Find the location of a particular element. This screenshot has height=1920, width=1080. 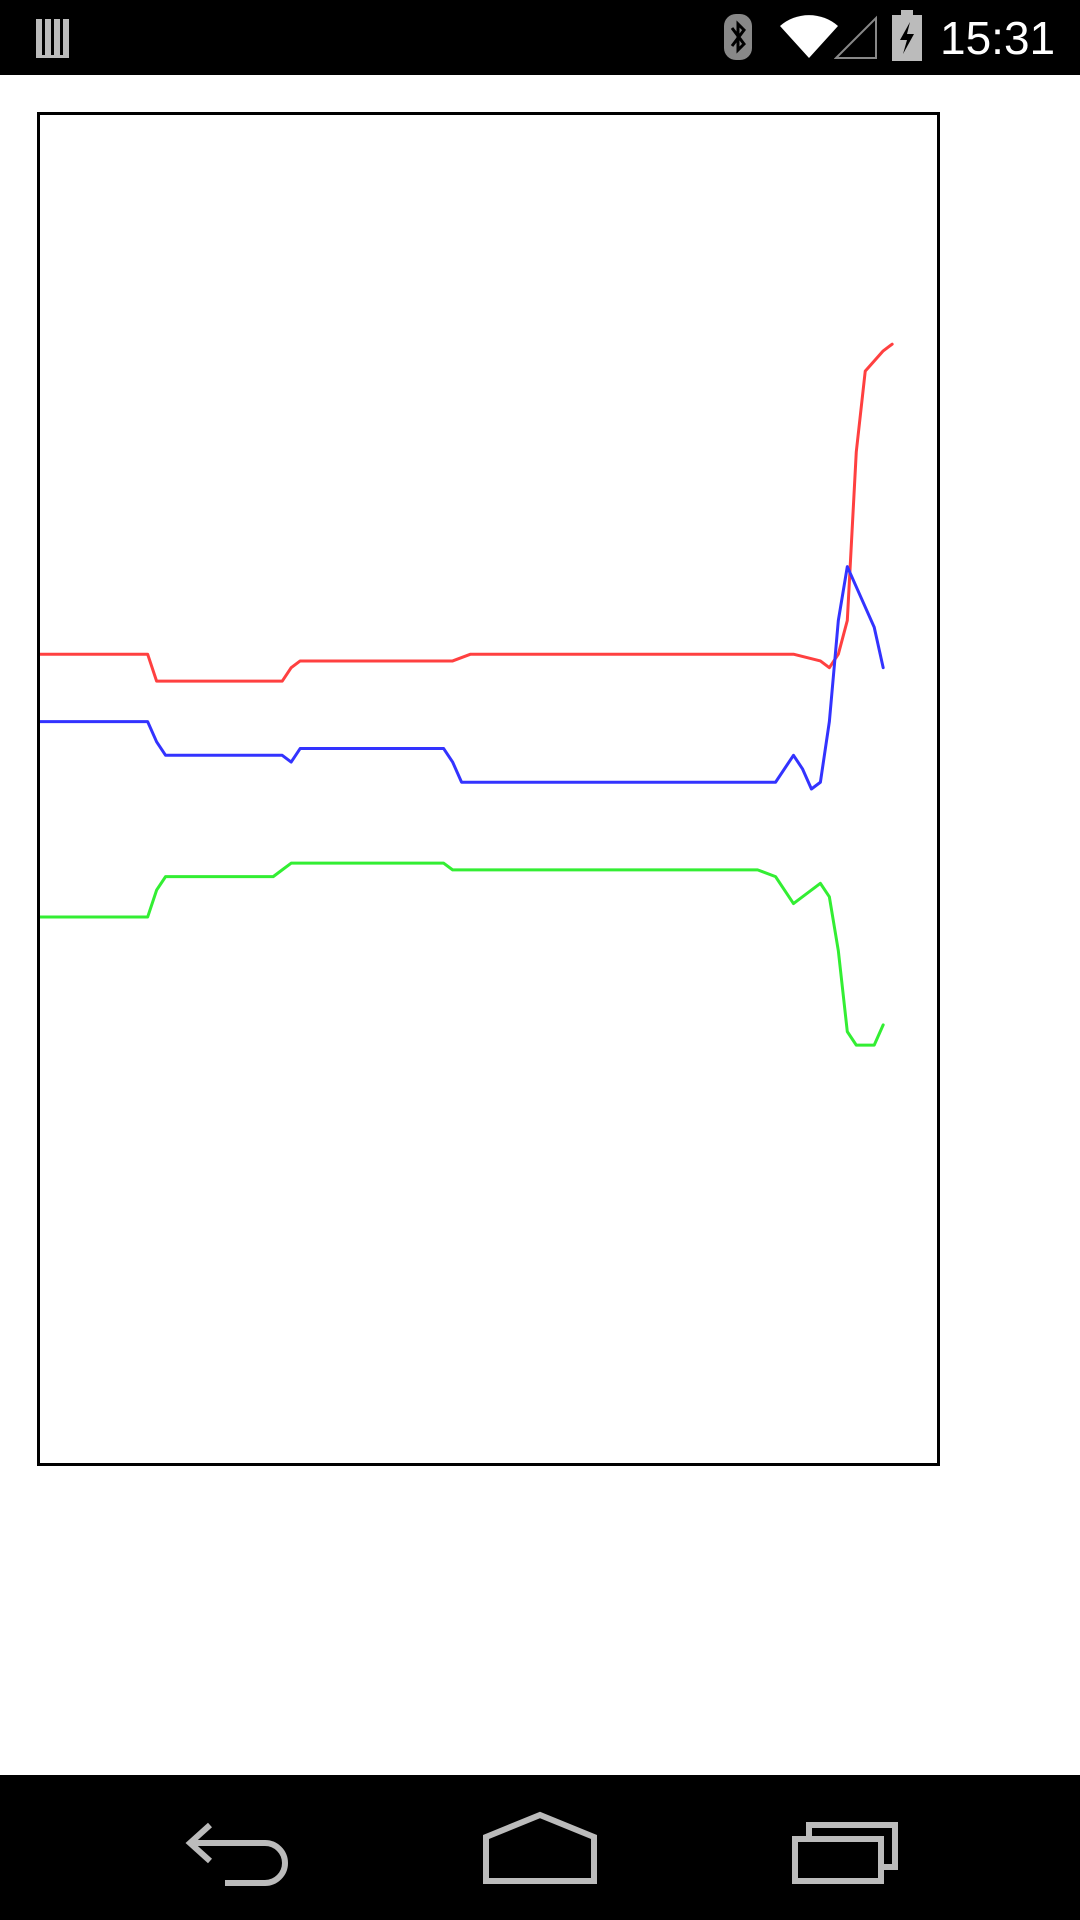

back-icon is located at coordinates (240, 1847).